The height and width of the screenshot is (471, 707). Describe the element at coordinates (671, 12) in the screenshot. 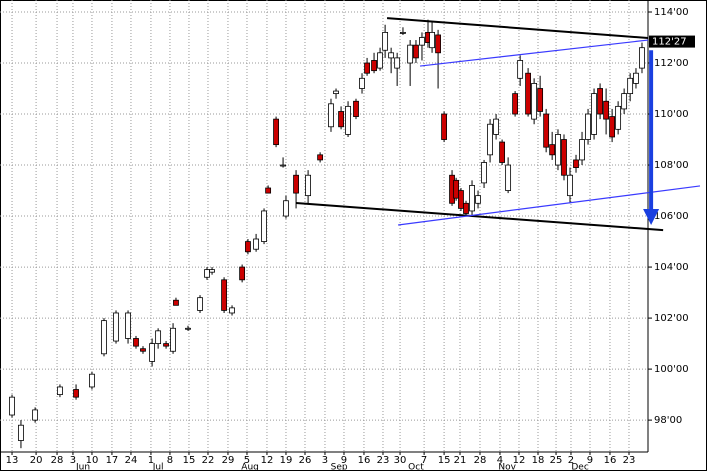

I see `y-tick-label: 114'00` at that location.